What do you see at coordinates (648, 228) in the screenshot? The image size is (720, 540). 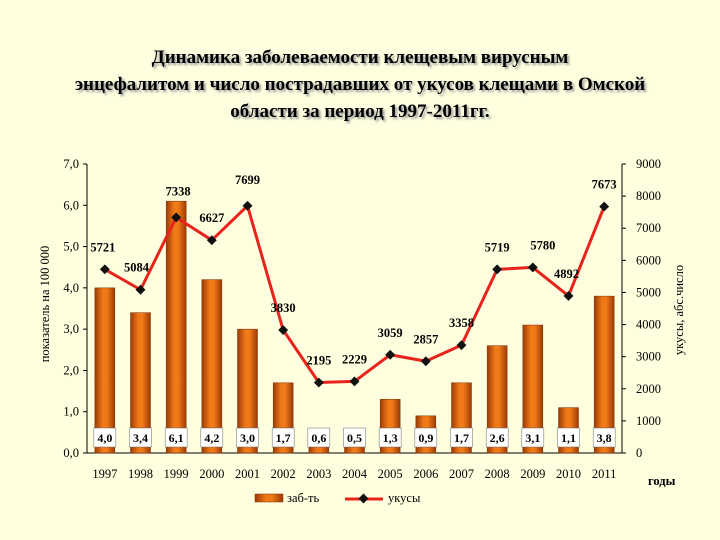 I see `y2-tick-label: 7000` at bounding box center [648, 228].